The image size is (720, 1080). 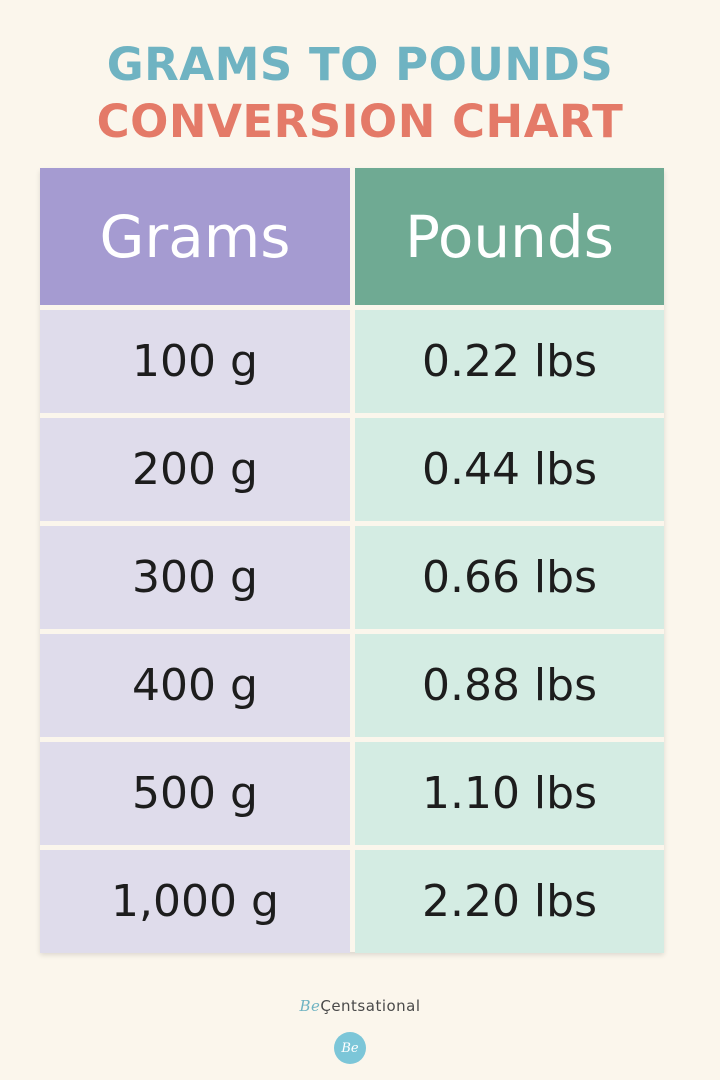 I want to click on pounds-cell: 0.88 lbs, so click(x=509, y=685).